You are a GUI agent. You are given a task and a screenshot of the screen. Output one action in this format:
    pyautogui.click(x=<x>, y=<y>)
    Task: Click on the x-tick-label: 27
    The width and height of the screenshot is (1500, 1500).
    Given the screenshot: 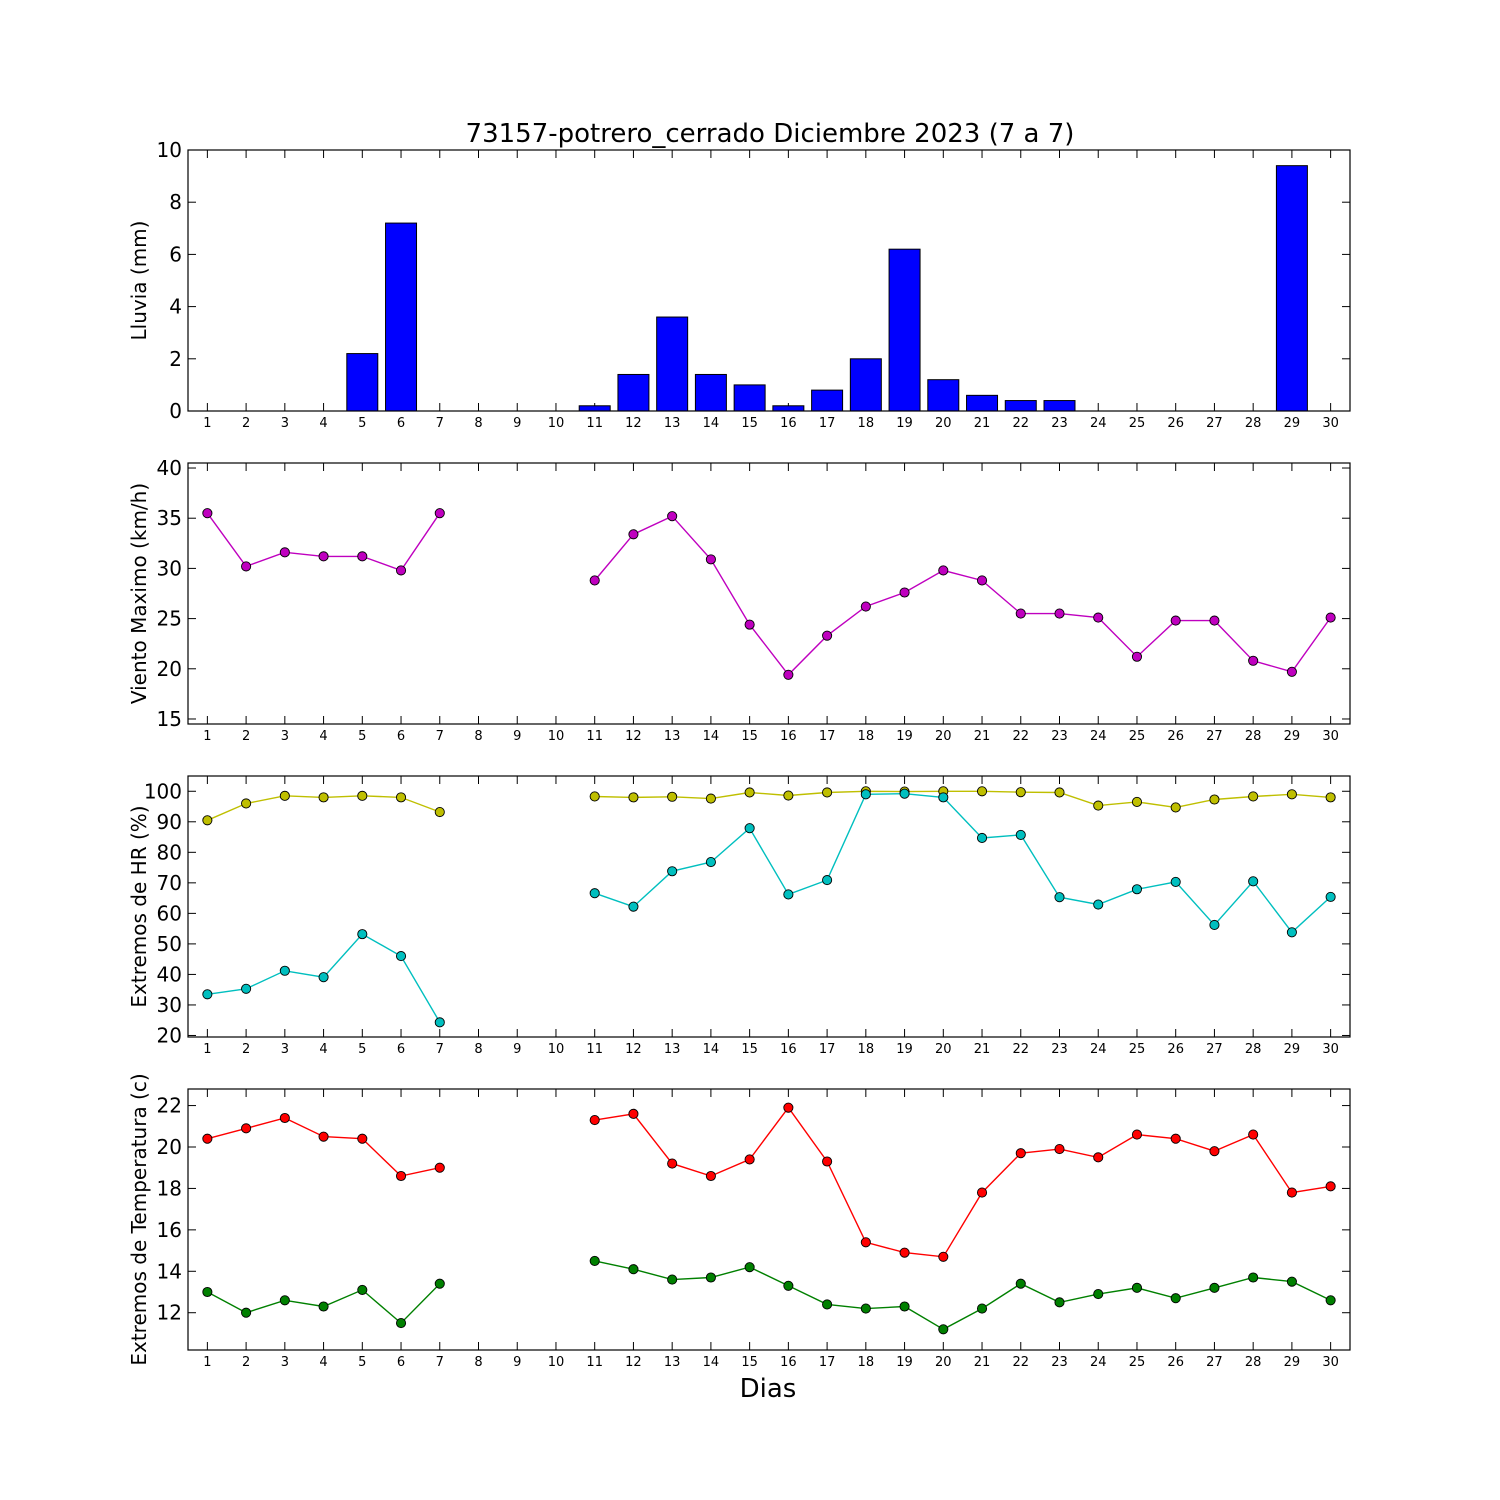 What is the action you would take?
    pyautogui.click(x=1214, y=423)
    